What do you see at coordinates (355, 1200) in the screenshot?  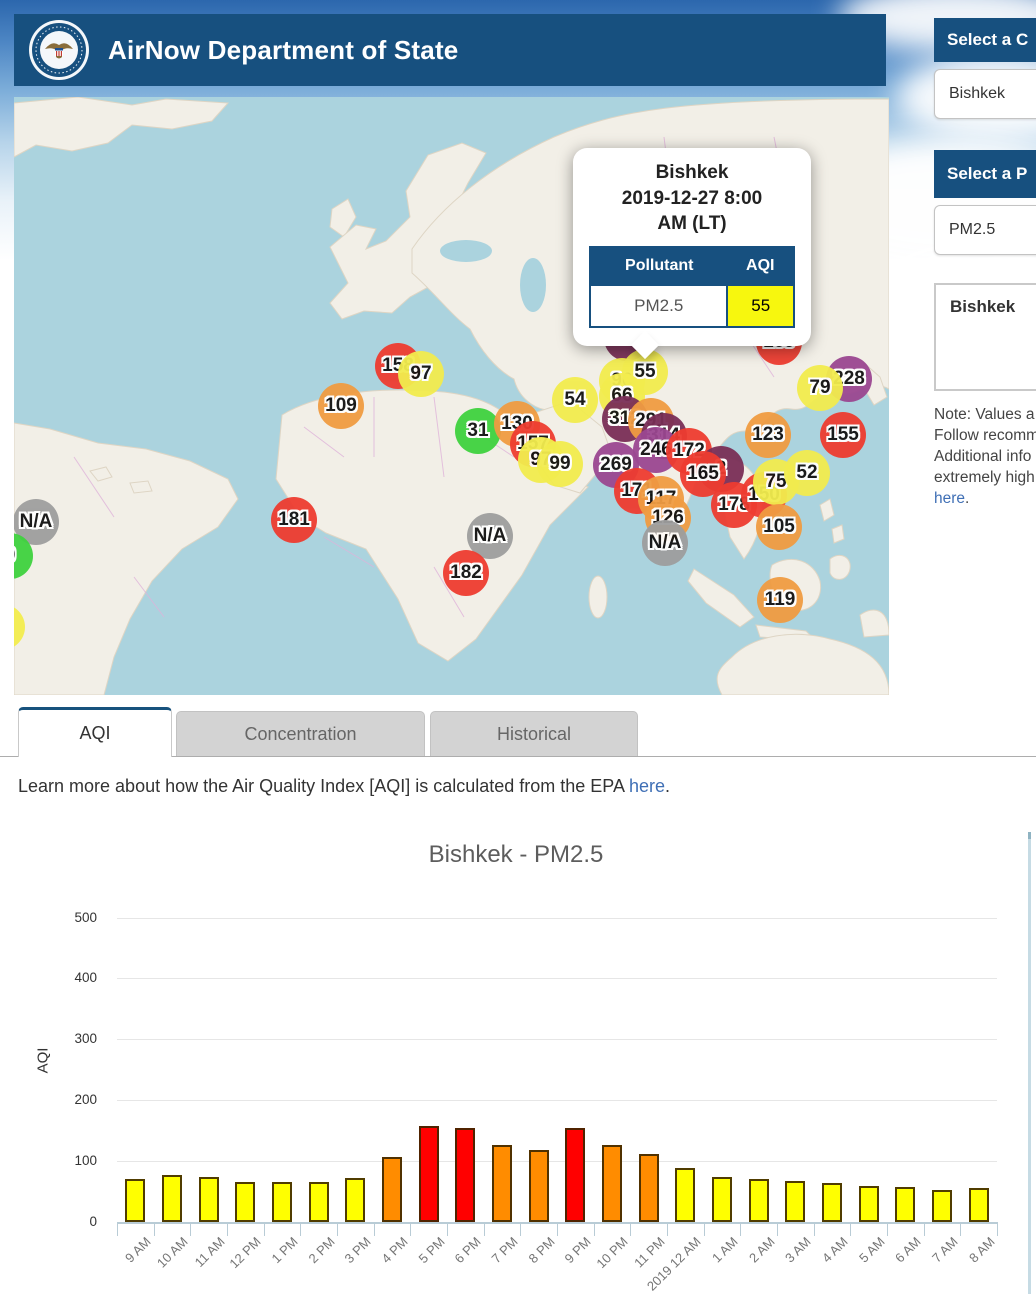 I see `bar-3-pm` at bounding box center [355, 1200].